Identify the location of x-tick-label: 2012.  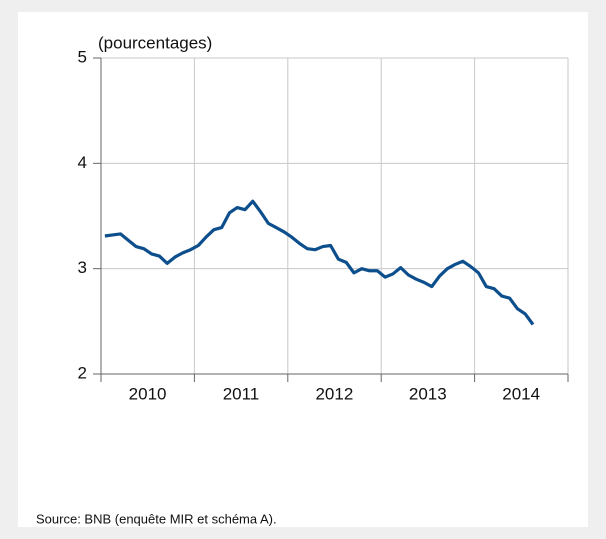
(334, 393).